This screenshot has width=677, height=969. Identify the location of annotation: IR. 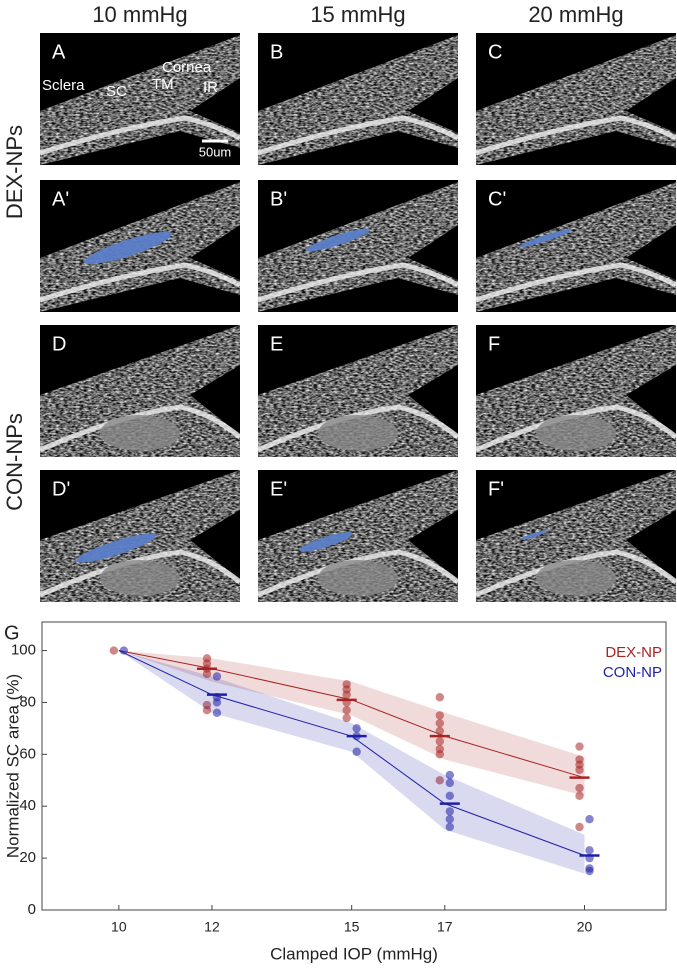
(210, 87).